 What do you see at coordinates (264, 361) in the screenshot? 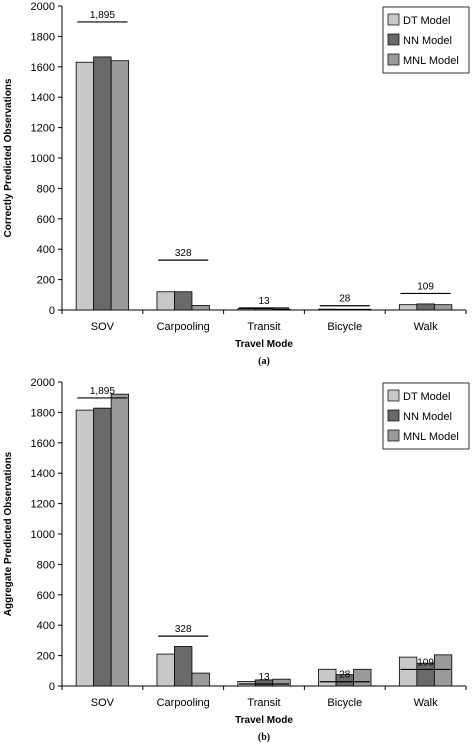
I see `panel-label: (a)` at bounding box center [264, 361].